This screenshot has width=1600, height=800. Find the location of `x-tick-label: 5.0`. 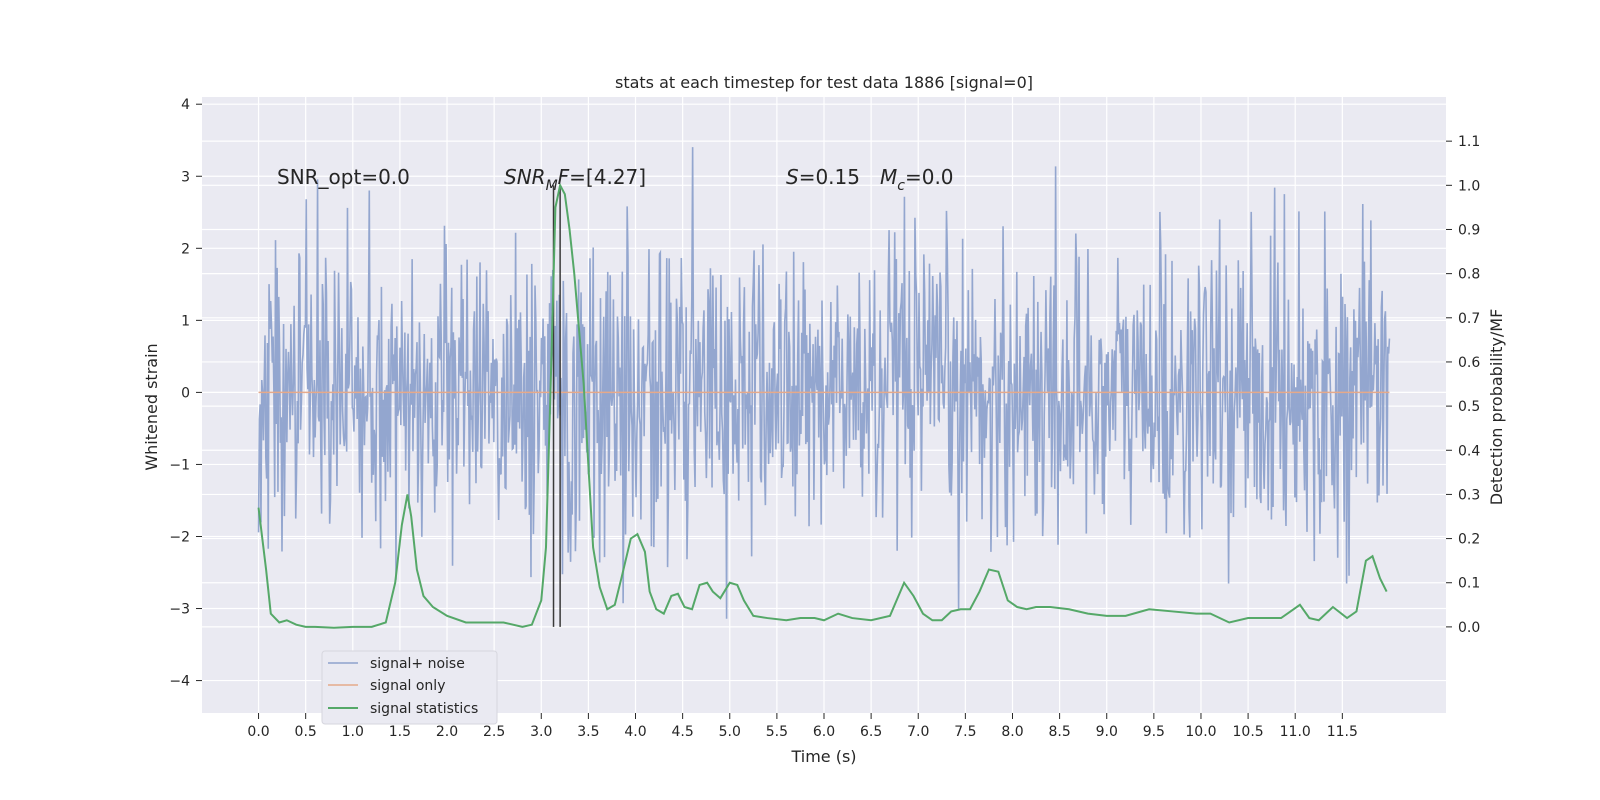

x-tick-label: 5.0 is located at coordinates (730, 732).